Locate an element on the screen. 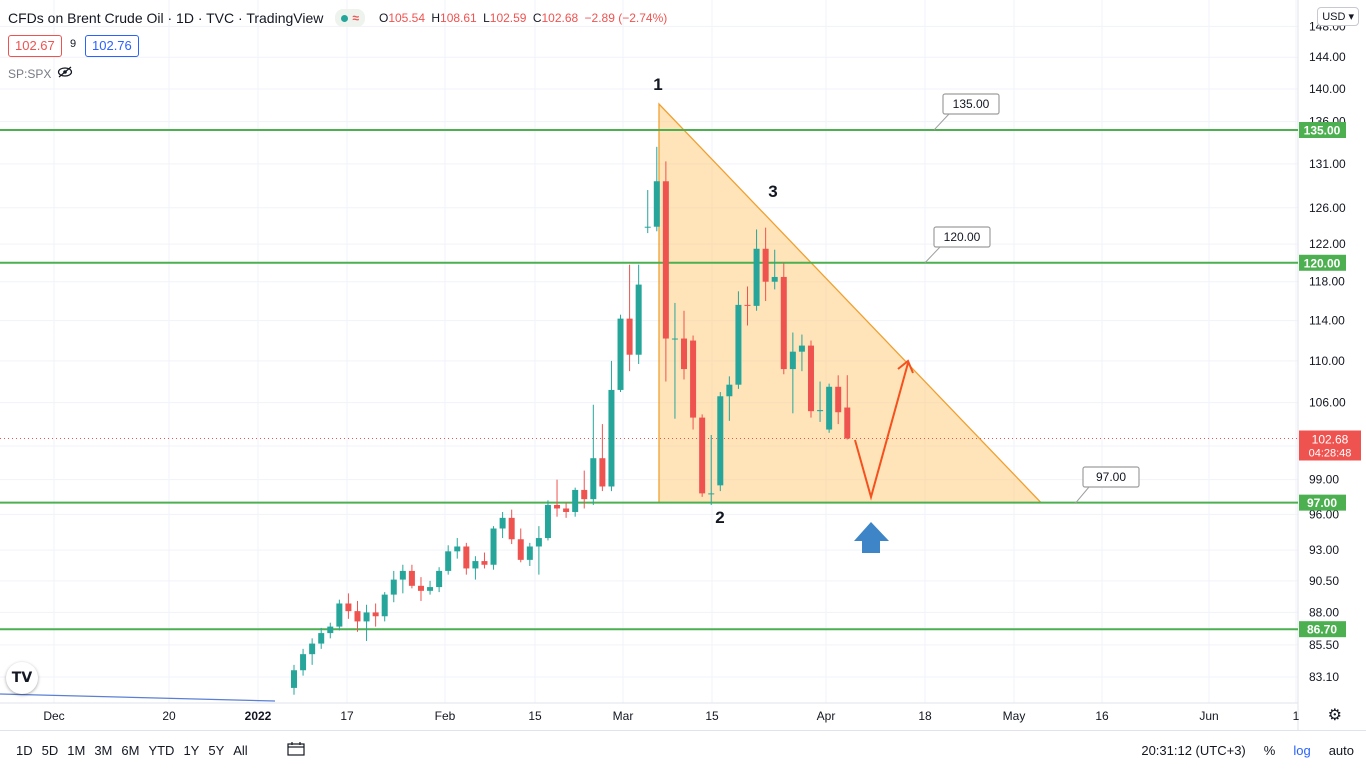  timeframe-ytd: YTD is located at coordinates (161, 750).